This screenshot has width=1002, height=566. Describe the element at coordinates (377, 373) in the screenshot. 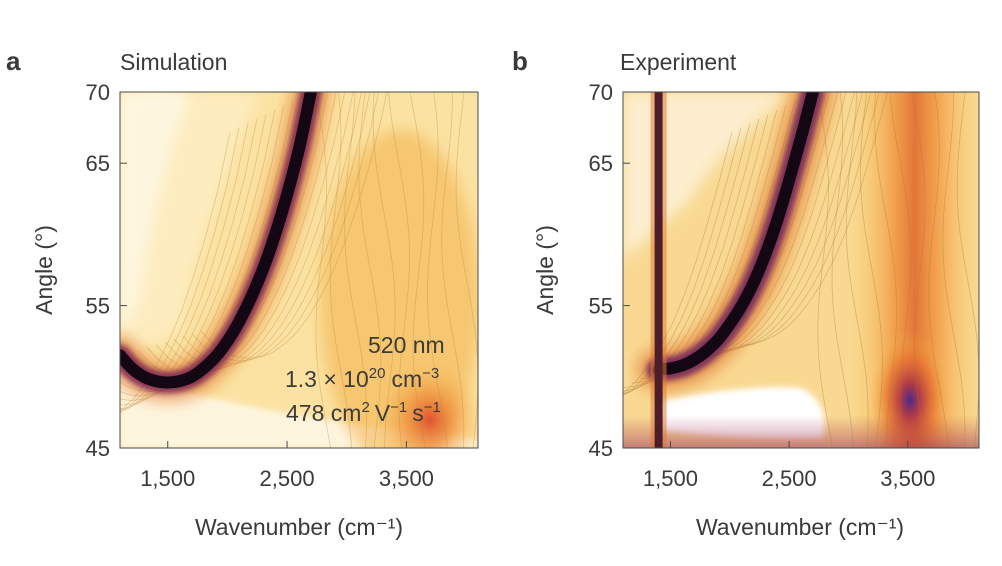

I see `annotation-density-exponent: 20` at that location.